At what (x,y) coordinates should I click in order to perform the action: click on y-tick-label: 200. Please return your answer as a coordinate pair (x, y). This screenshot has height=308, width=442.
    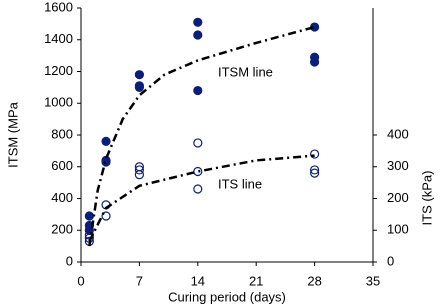
    Looking at the image, I should click on (62, 229).